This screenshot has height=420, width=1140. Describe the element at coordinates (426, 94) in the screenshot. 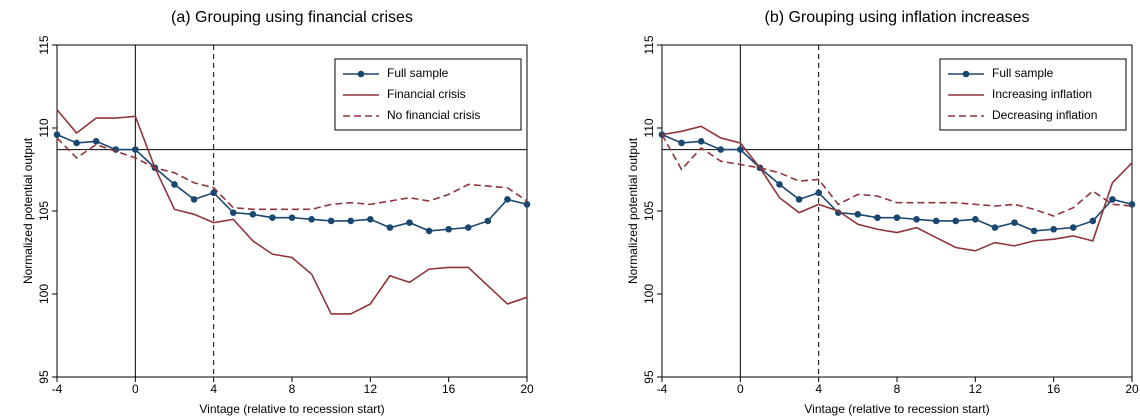

I see `legend-label: Financial crisis` at that location.